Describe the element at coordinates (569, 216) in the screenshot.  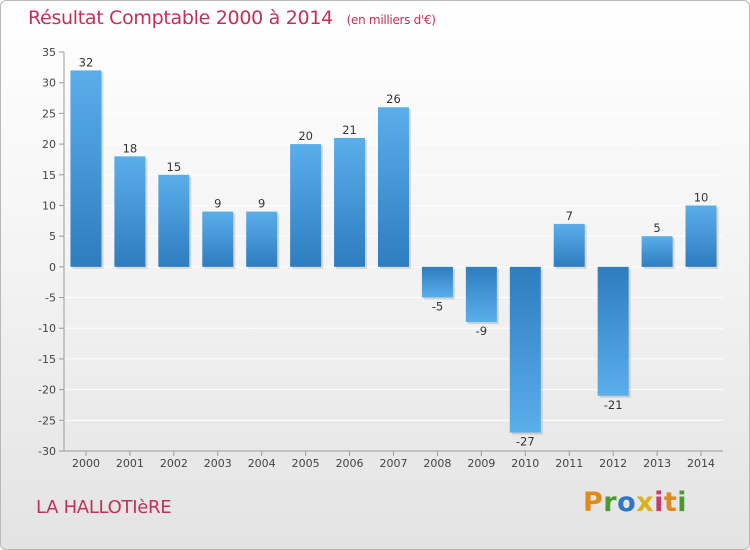
I see `value-label-2011: 7` at that location.